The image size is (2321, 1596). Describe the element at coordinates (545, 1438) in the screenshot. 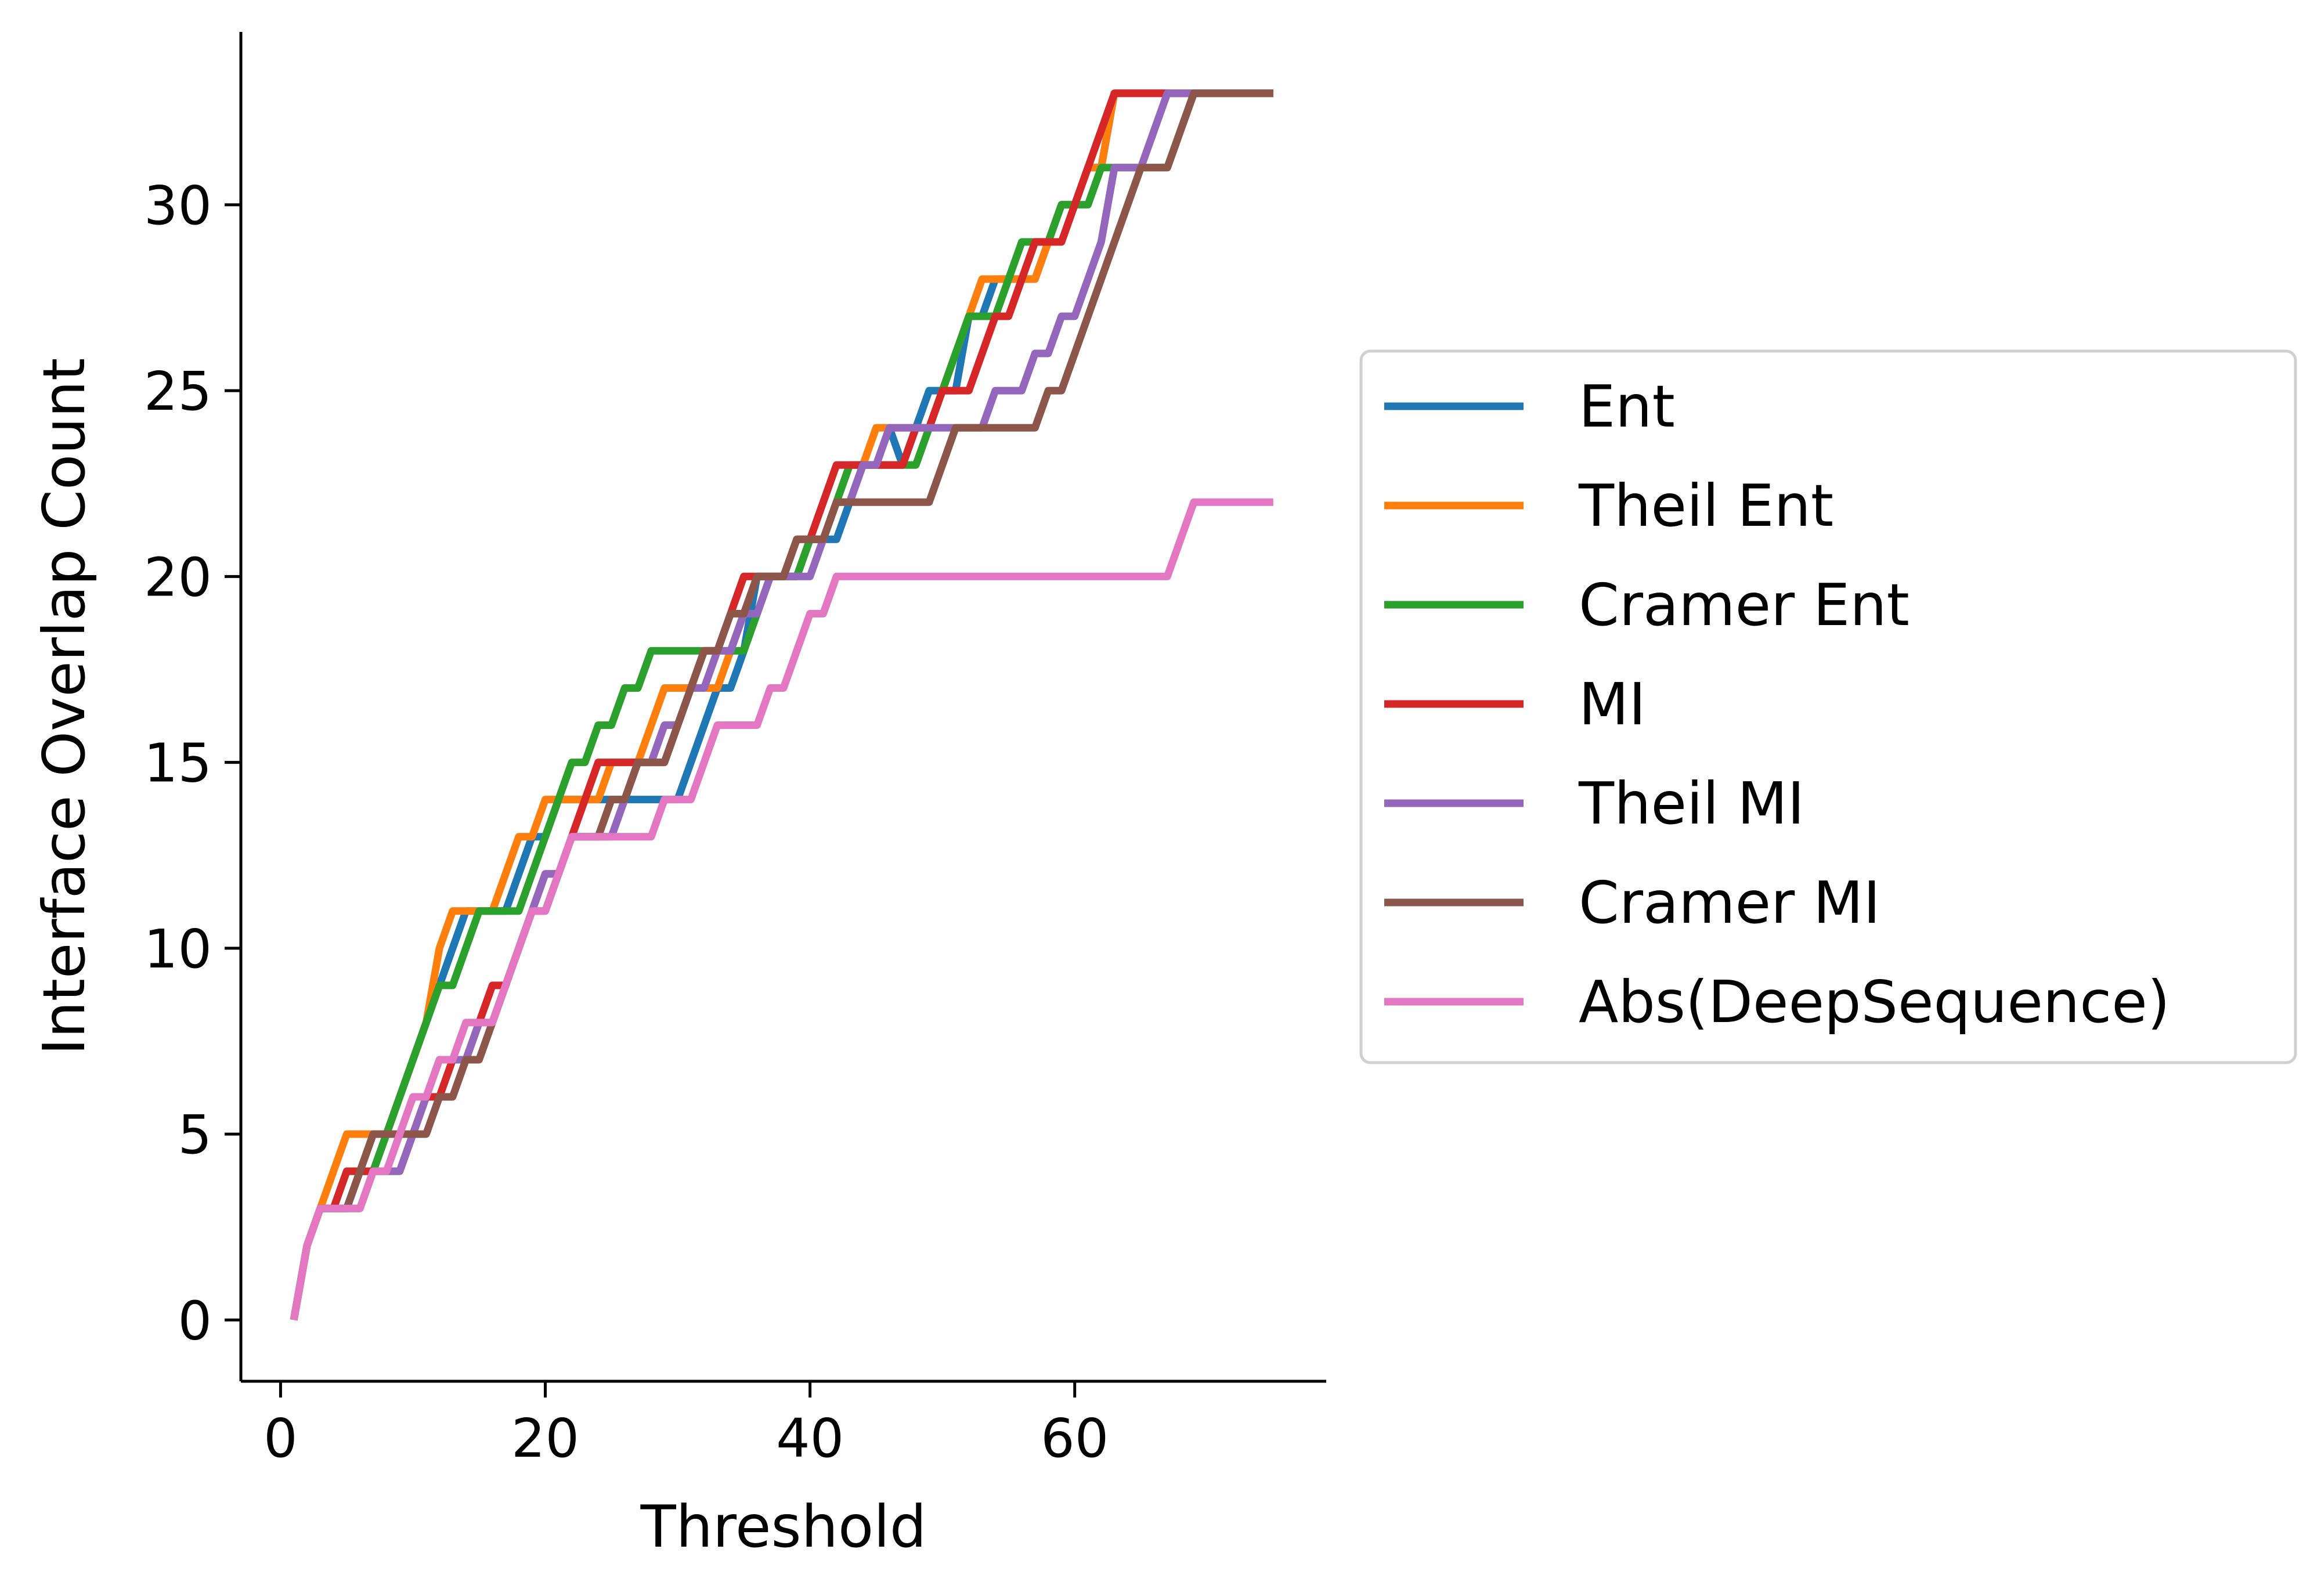

I see `x-tick-label: 20` at that location.